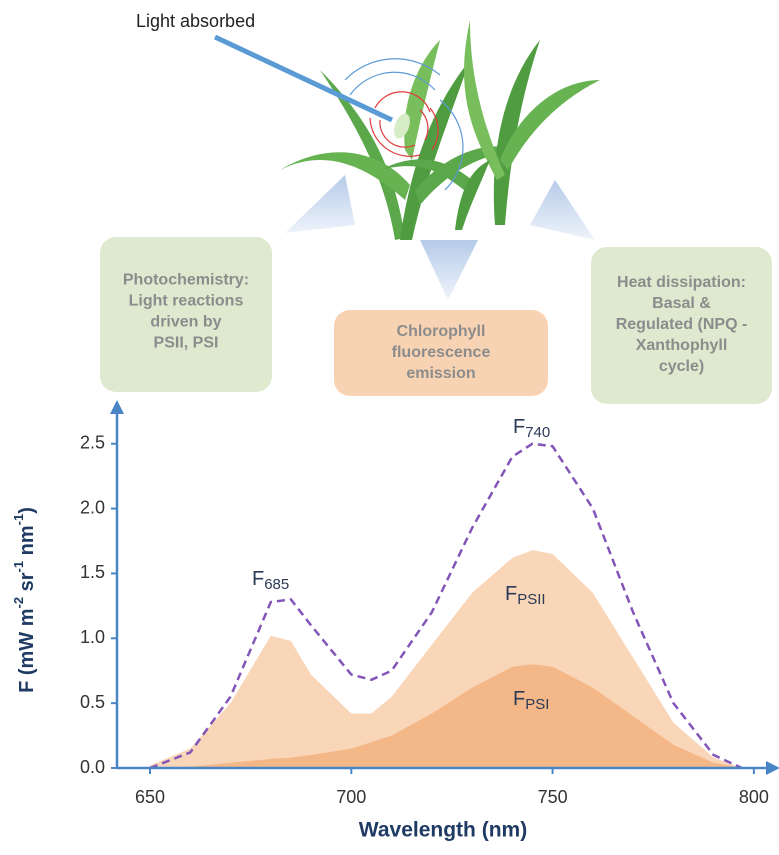 The image size is (779, 855). Describe the element at coordinates (18, 603) in the screenshot. I see `y-label-sup: -2` at that location.